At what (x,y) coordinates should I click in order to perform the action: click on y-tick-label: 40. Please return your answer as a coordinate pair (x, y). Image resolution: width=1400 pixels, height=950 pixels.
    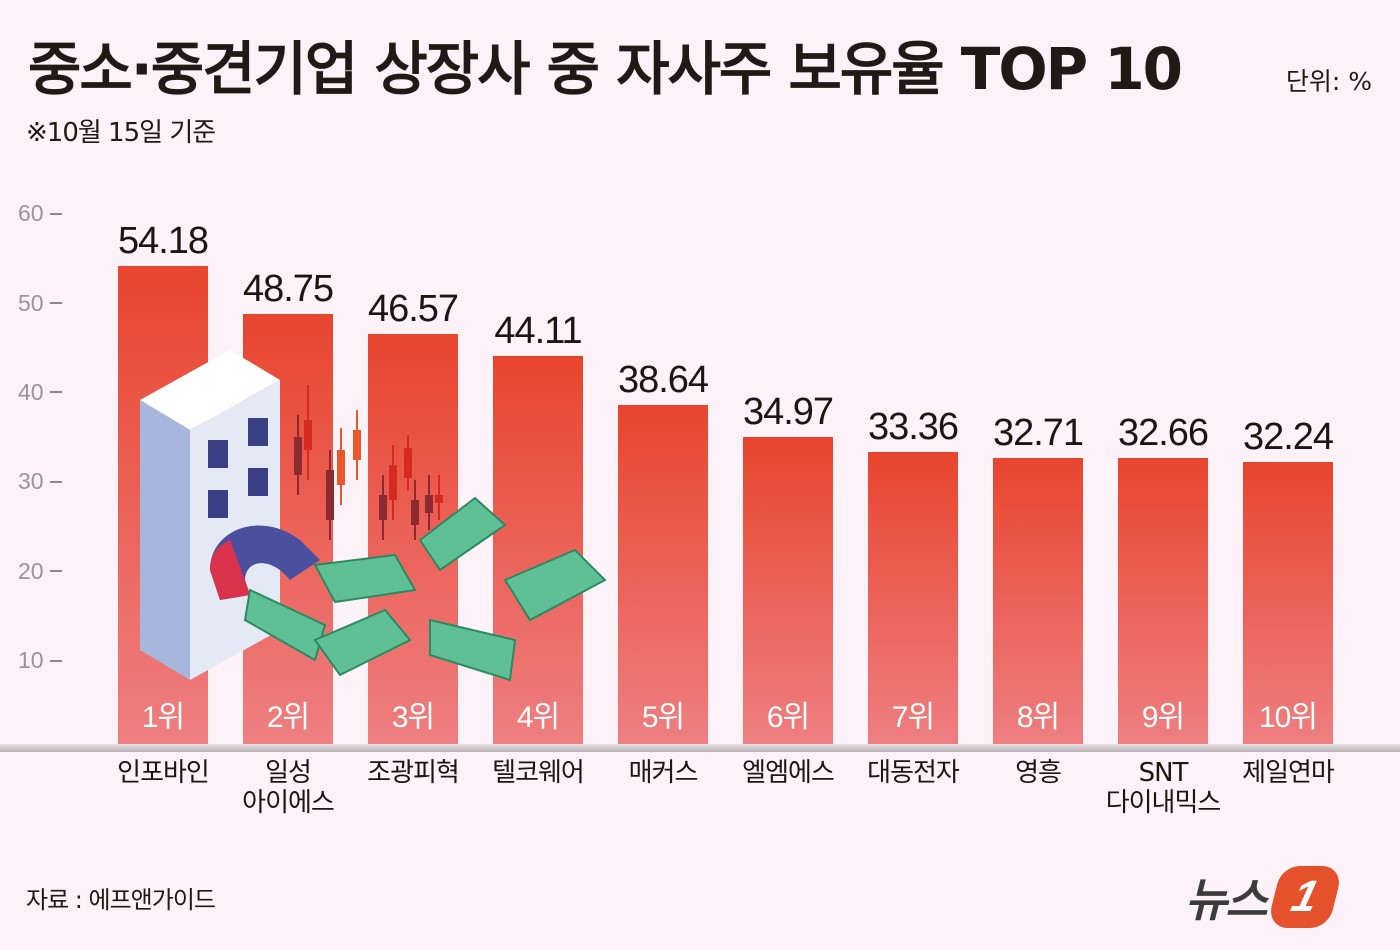
    Looking at the image, I should click on (47, 391).